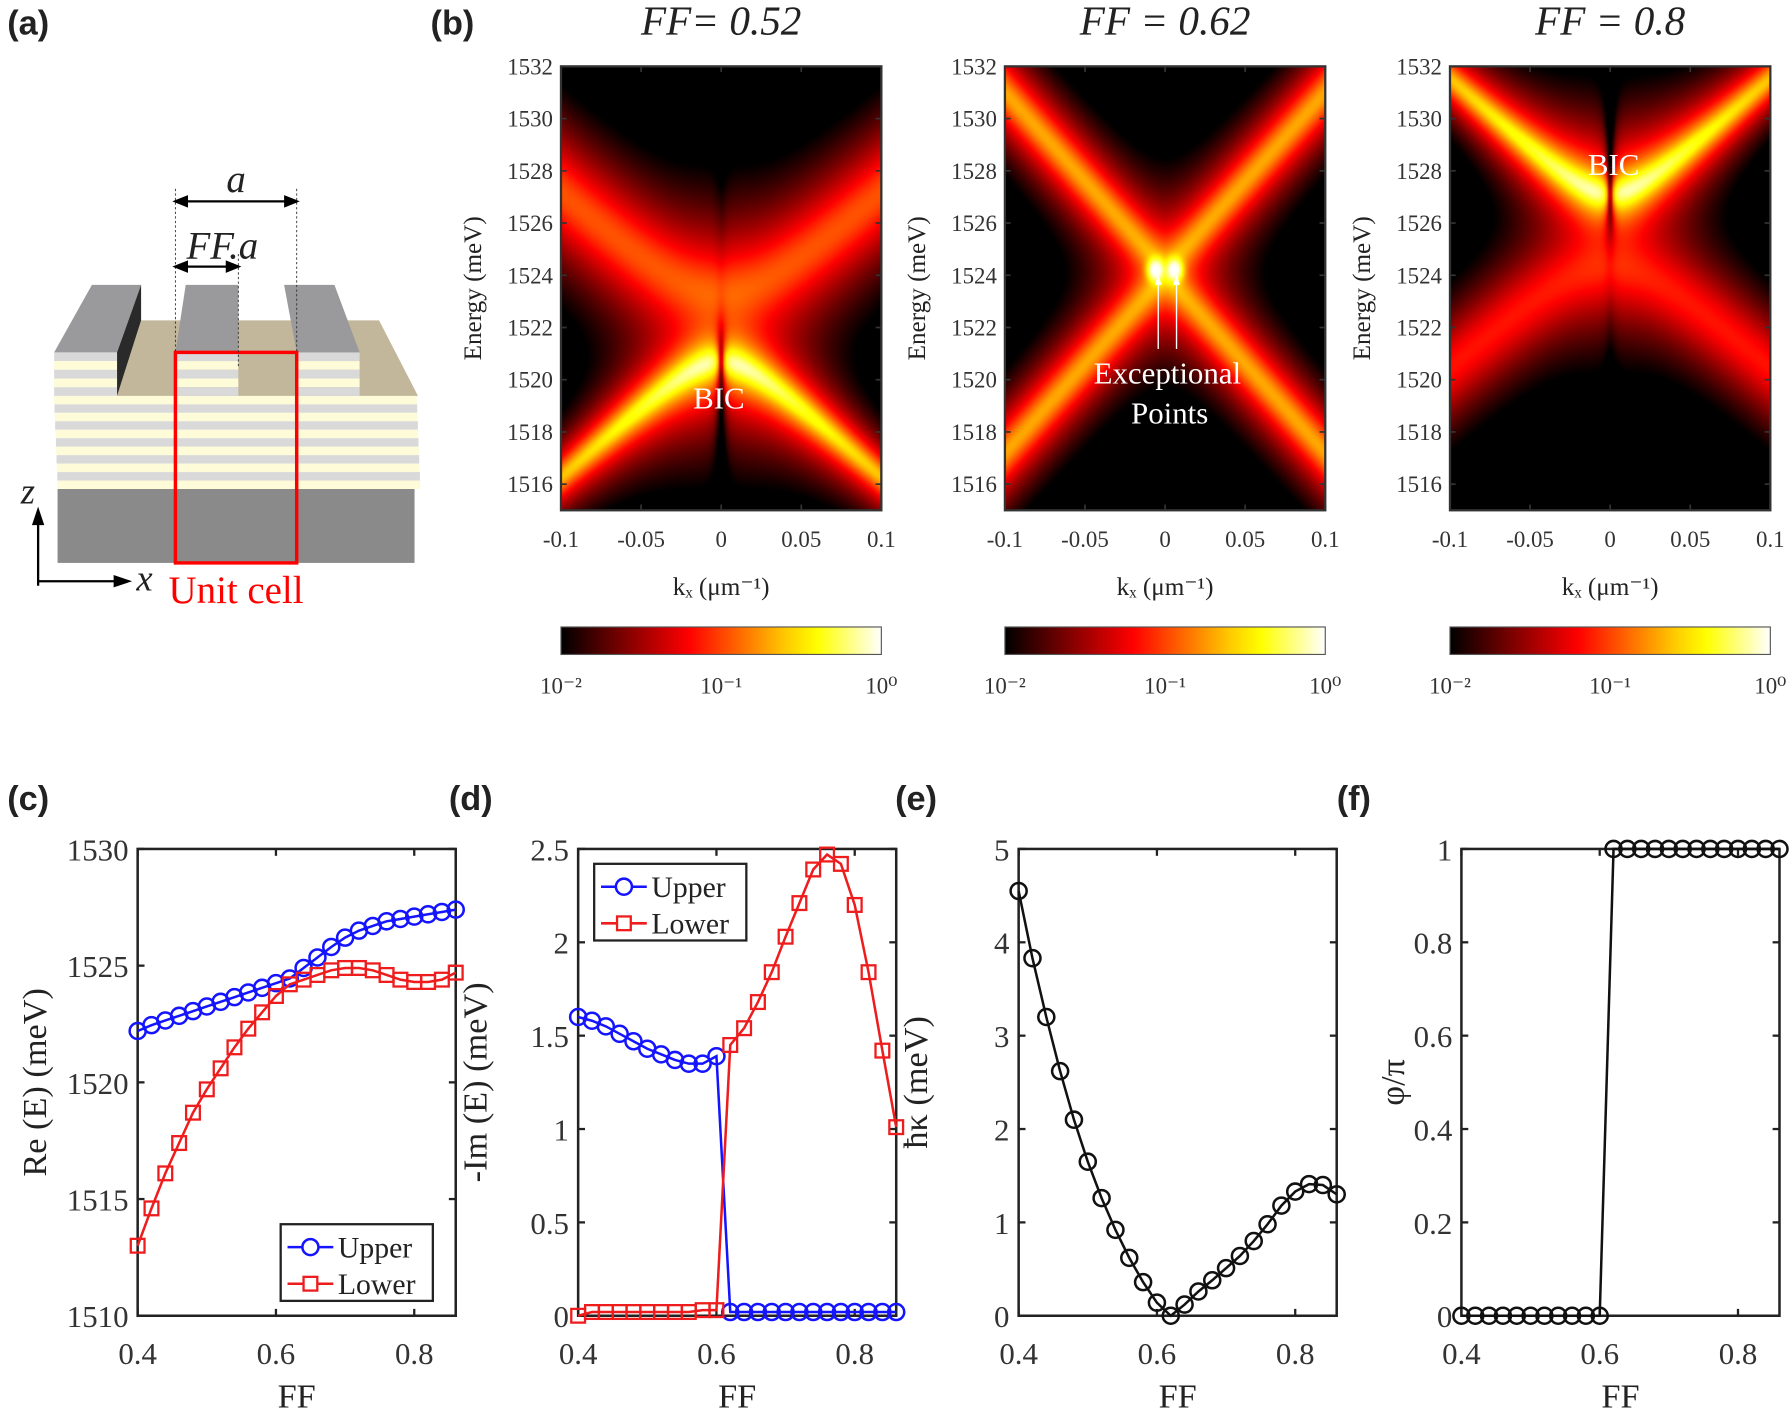  Describe the element at coordinates (1001, 1223) in the screenshot. I see `y-tick-label: 1` at that location.